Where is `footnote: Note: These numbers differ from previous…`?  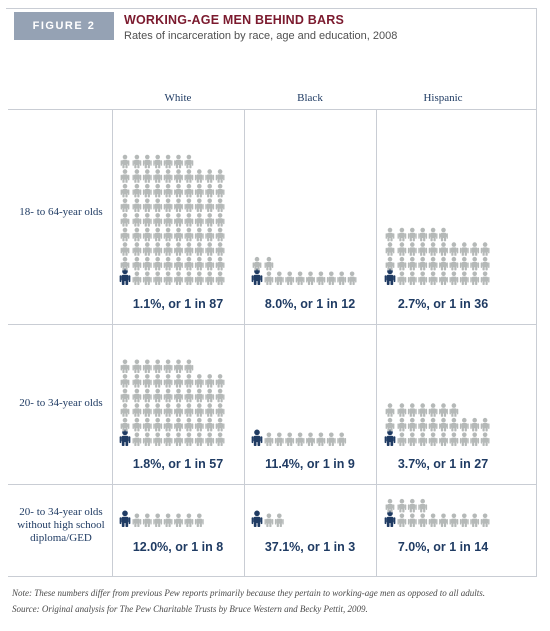 footnote: Note: These numbers differ from previous… is located at coordinates (248, 593).